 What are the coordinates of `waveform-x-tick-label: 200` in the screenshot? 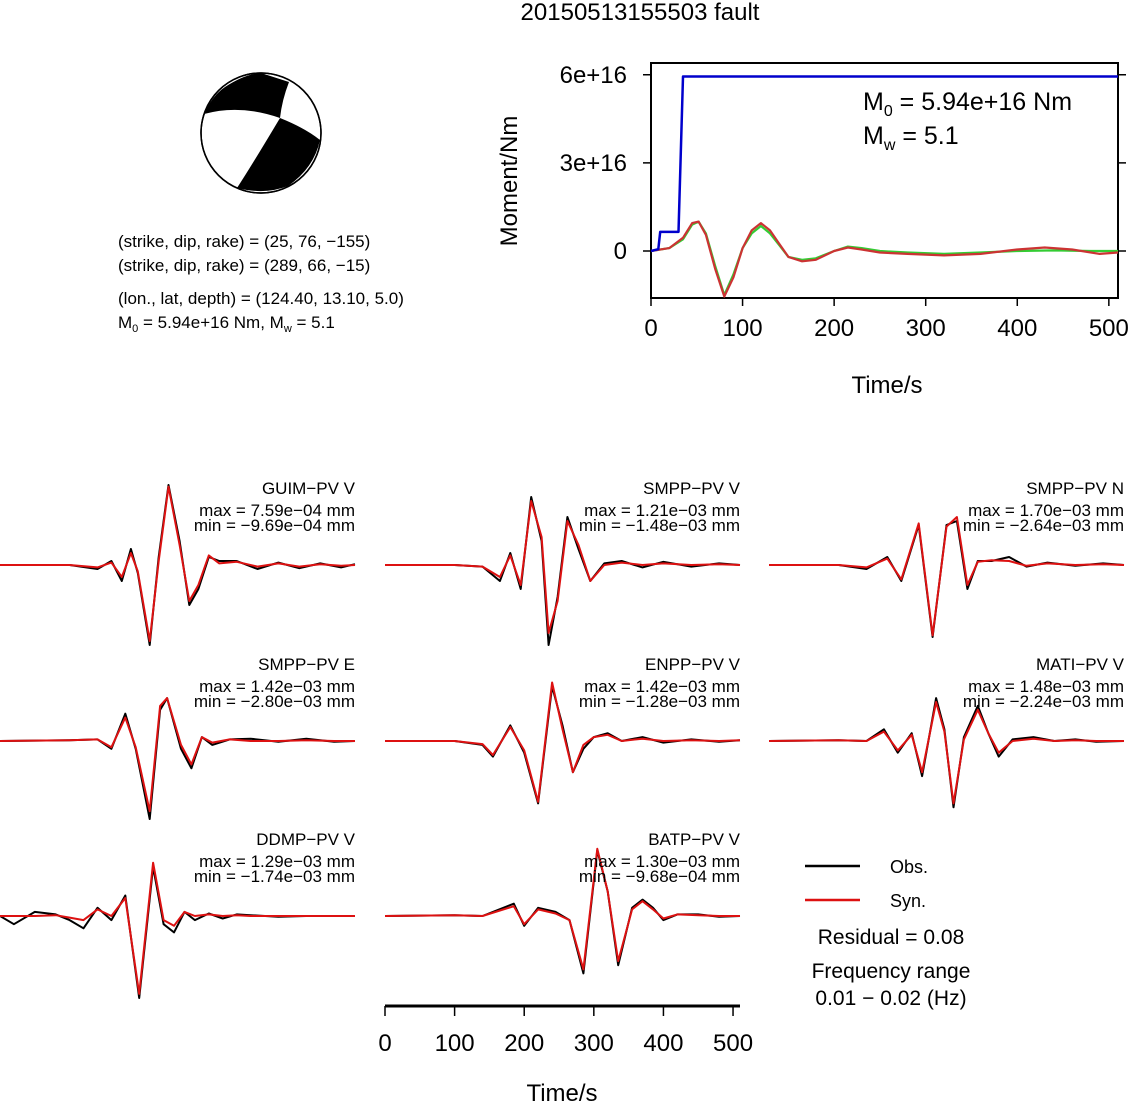 It's located at (524, 1043).